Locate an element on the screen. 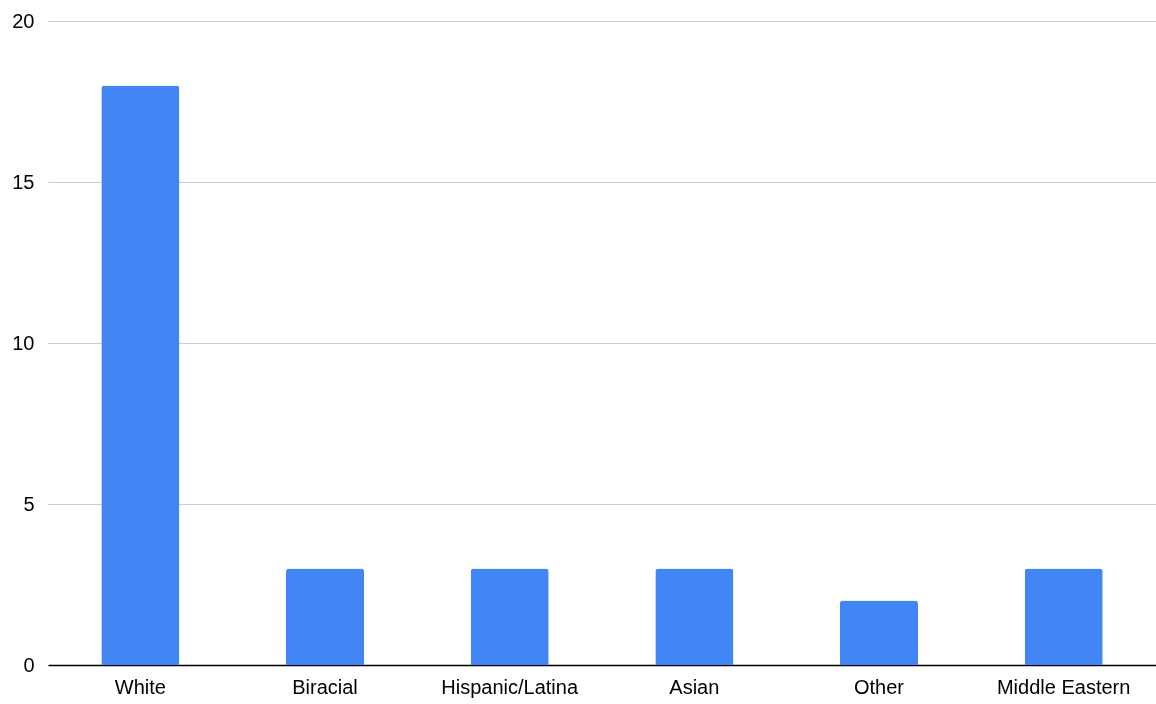 The image size is (1156, 704). y-tick-label: 15 is located at coordinates (23, 181).